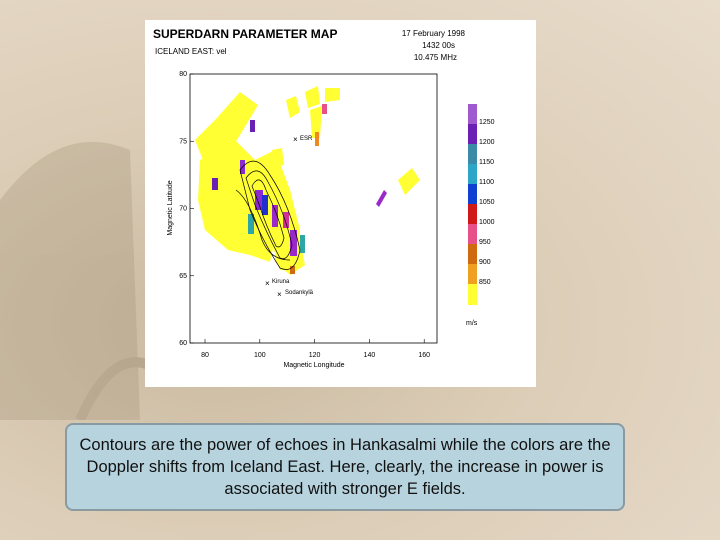 The image size is (720, 540). Describe the element at coordinates (438, 45) in the screenshot. I see `time: 1432 00s` at that location.